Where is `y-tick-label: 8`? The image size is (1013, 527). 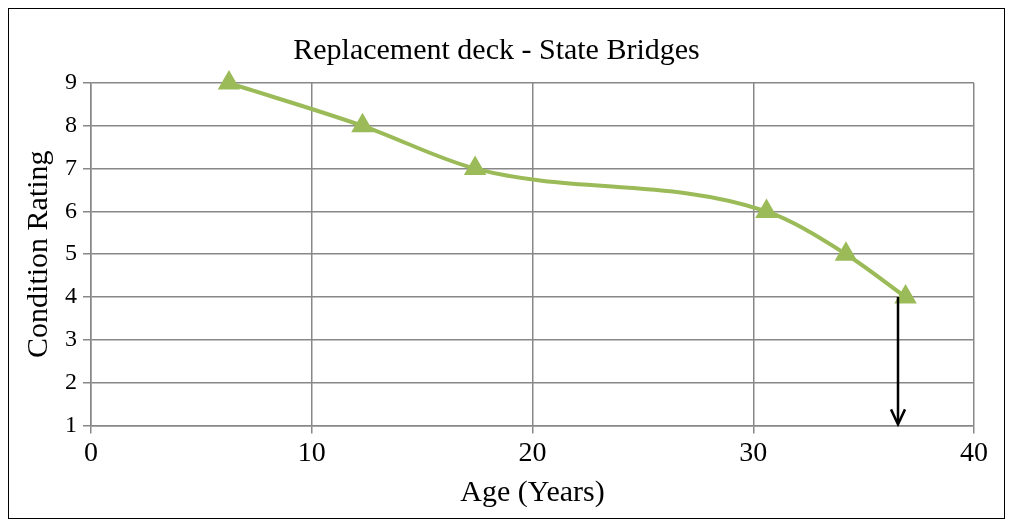
y-tick-label: 8 is located at coordinates (71, 124).